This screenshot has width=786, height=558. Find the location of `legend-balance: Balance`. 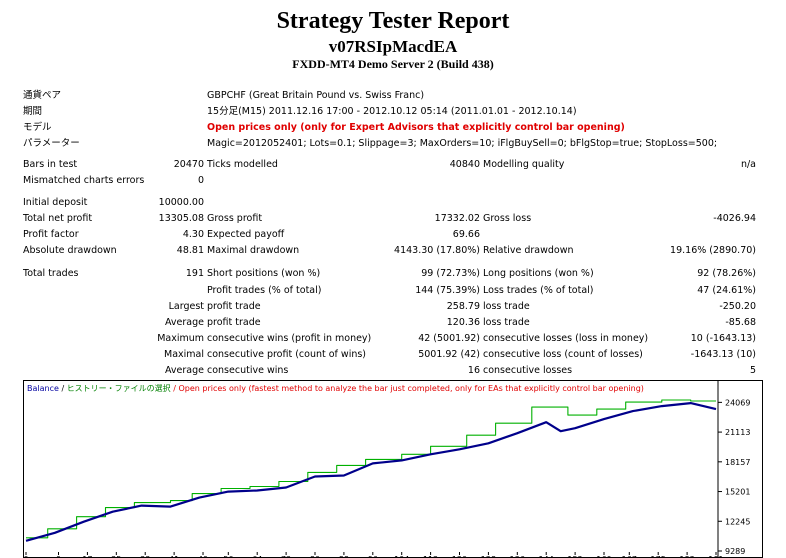

legend-balance: Balance is located at coordinates (43, 388).